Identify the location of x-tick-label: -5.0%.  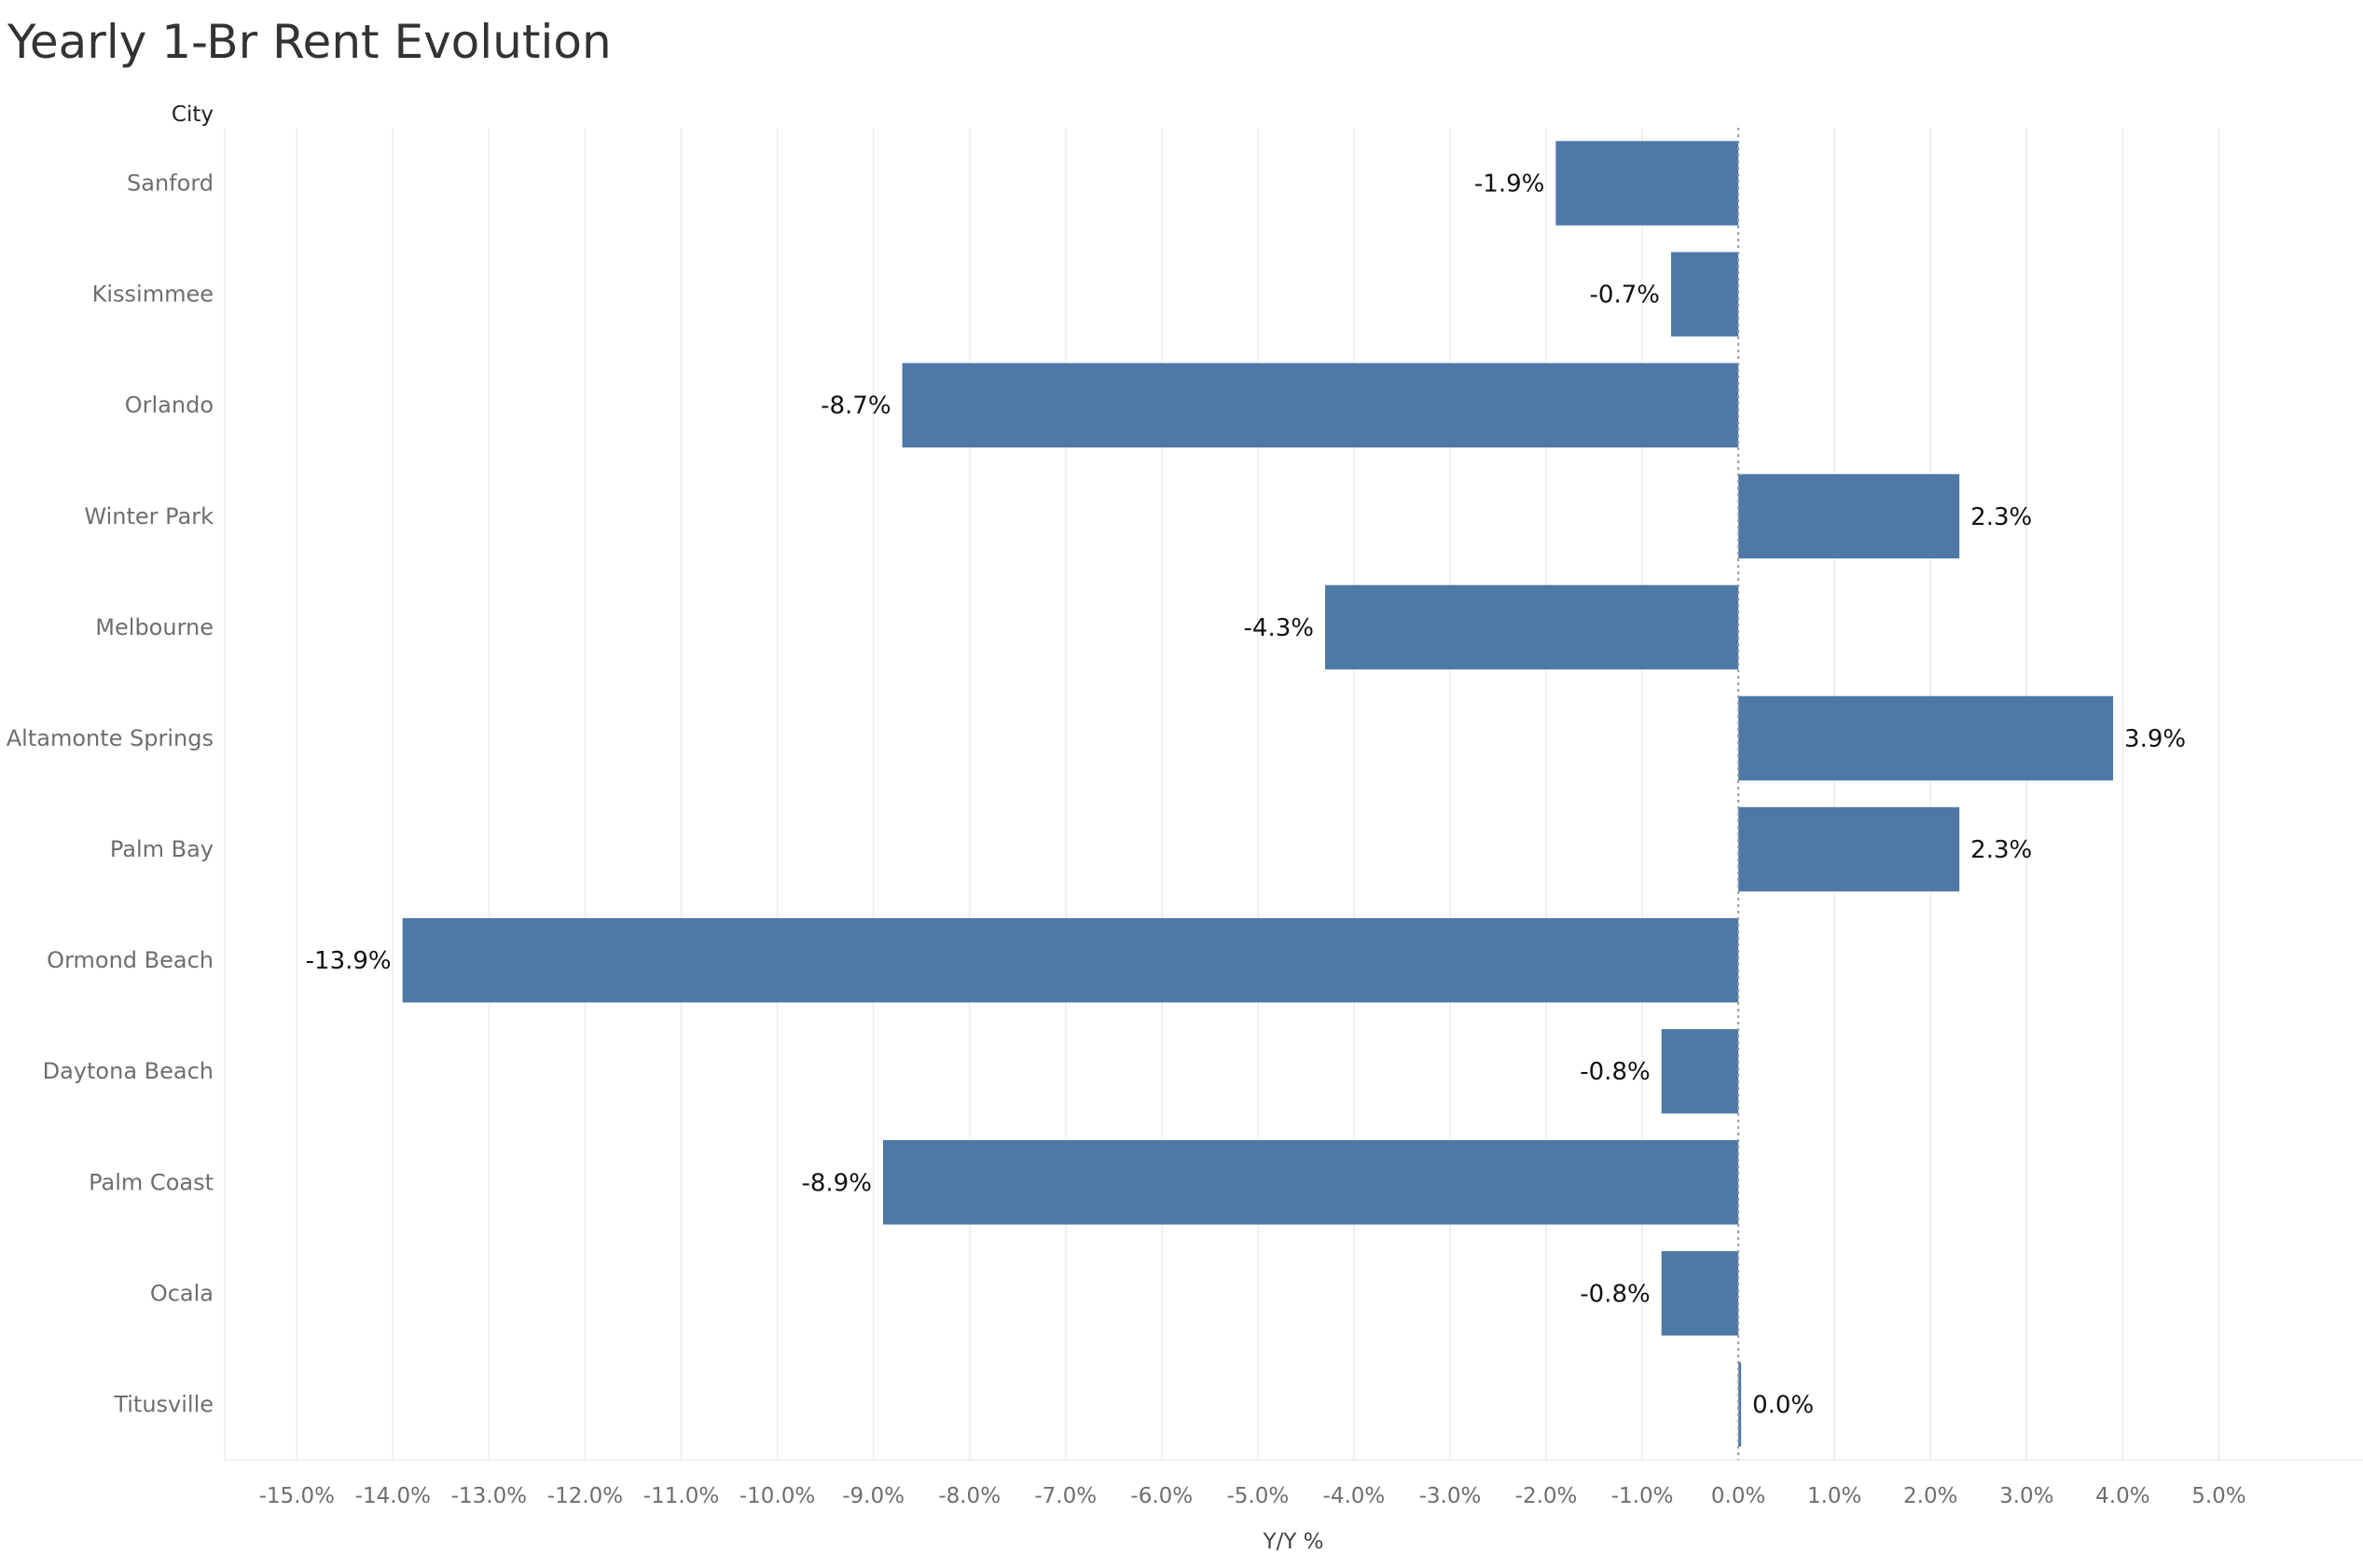
(1257, 1496).